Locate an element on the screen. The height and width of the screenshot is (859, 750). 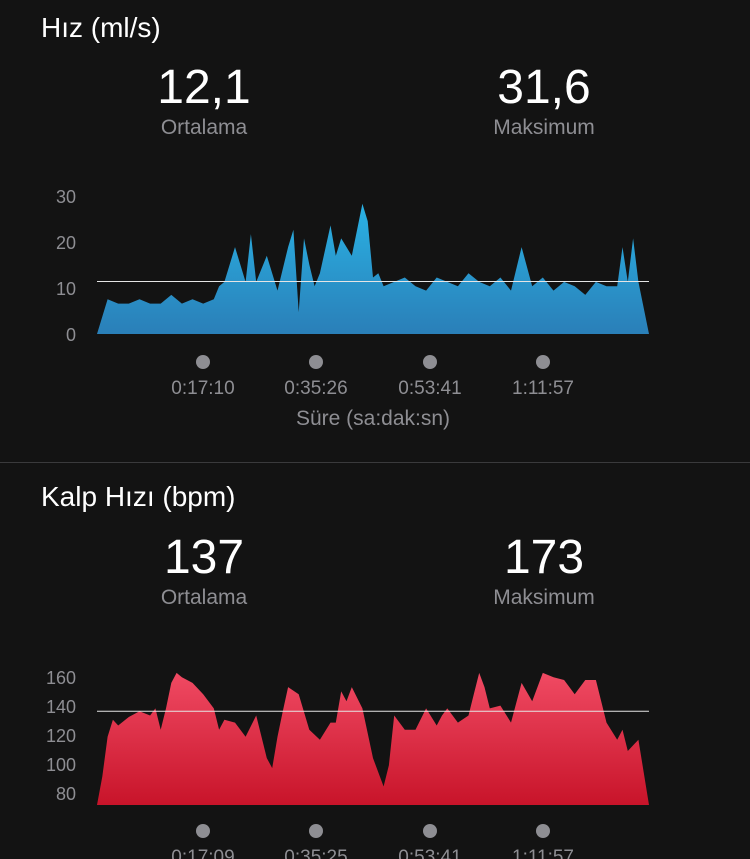
heart-area-series is located at coordinates (373, 738).